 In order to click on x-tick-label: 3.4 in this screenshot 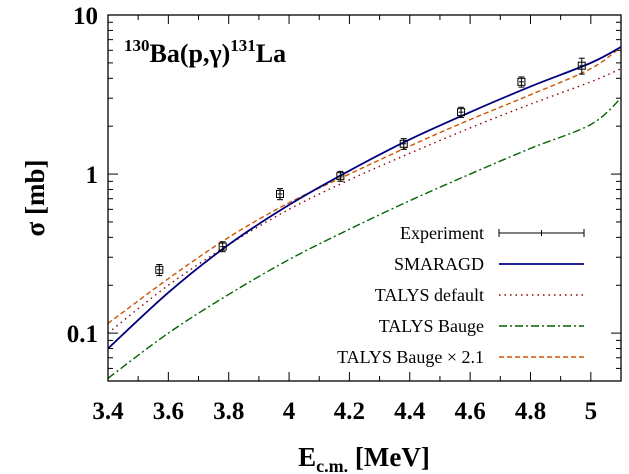, I will do `click(108, 411)`.